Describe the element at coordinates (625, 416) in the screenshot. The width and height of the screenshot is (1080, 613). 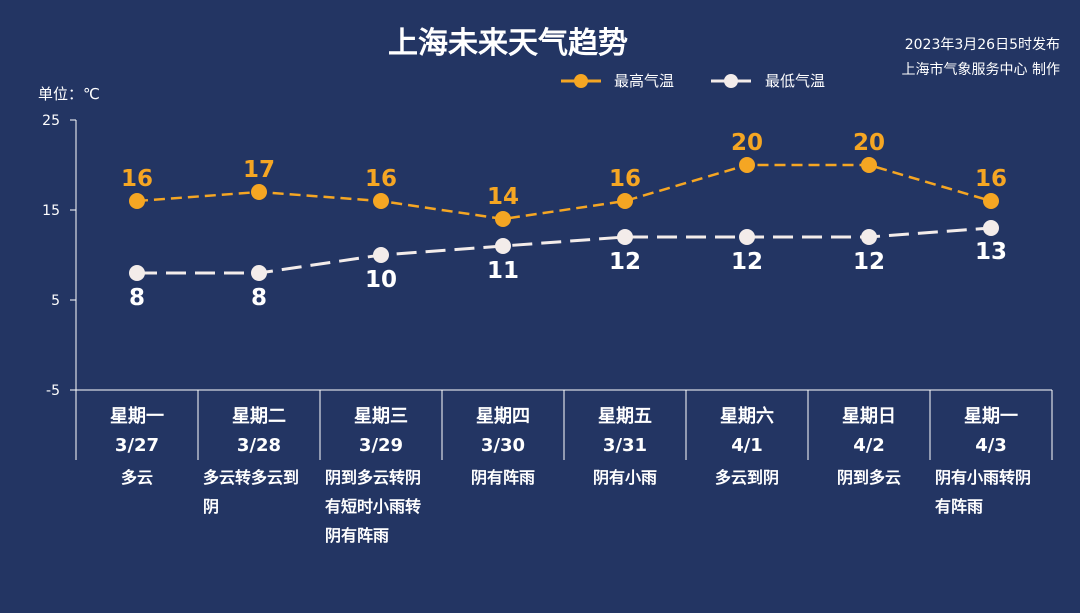
I see `x-day-label: 星期五` at that location.